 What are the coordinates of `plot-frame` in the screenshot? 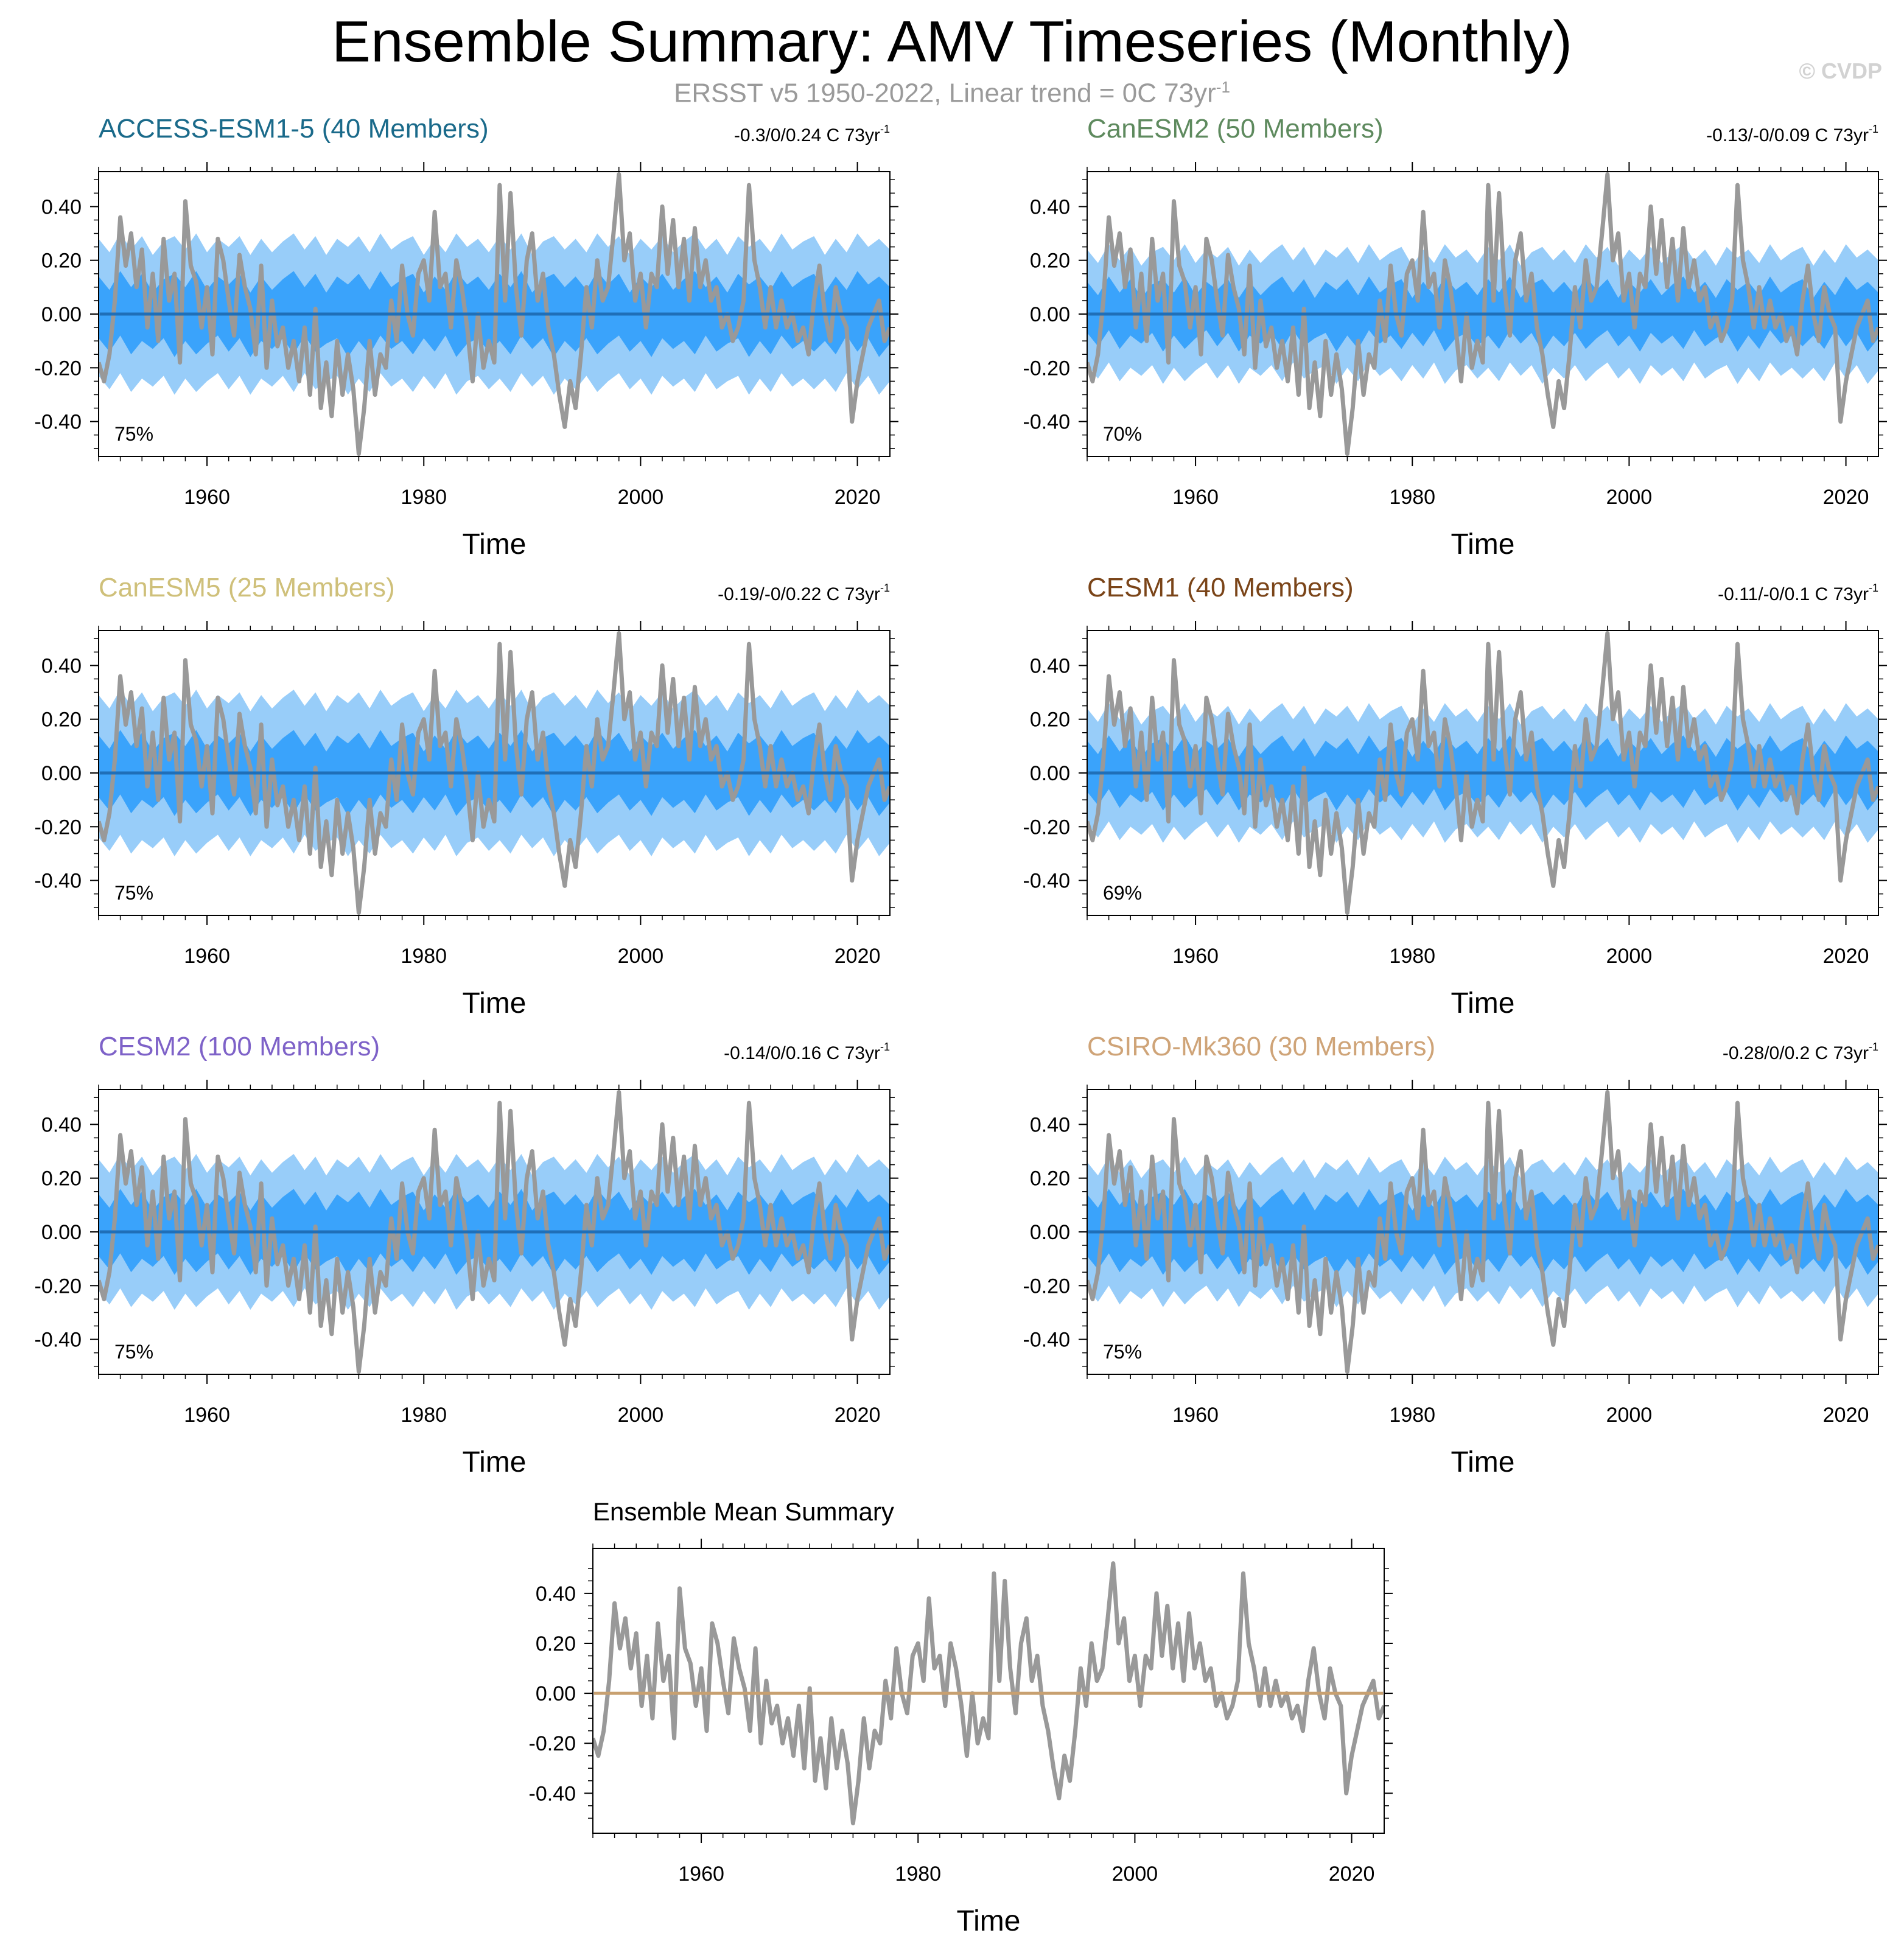 It's located at (988, 1691).